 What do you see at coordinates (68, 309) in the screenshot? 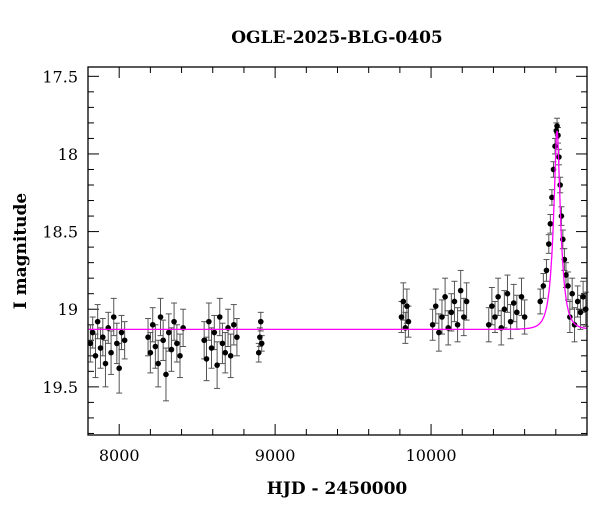
I see `y-tick-label: 19` at bounding box center [68, 309].